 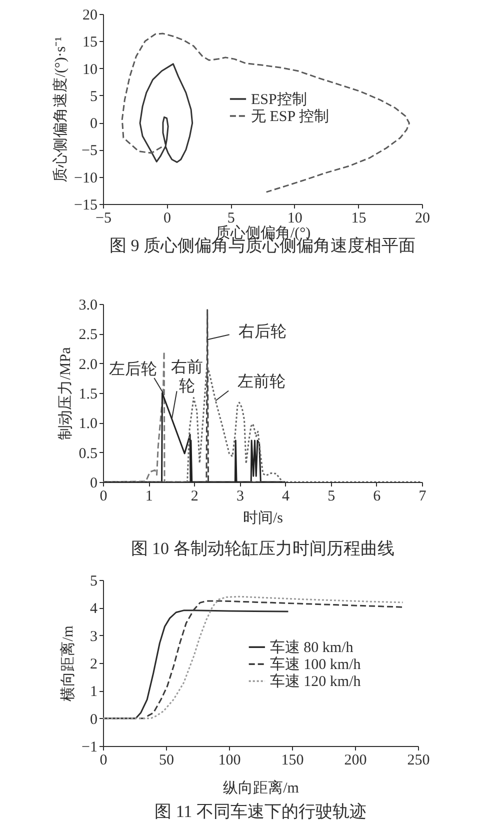 What do you see at coordinates (279, 99) in the screenshot?
I see `legend-label: ESP控制` at bounding box center [279, 99].